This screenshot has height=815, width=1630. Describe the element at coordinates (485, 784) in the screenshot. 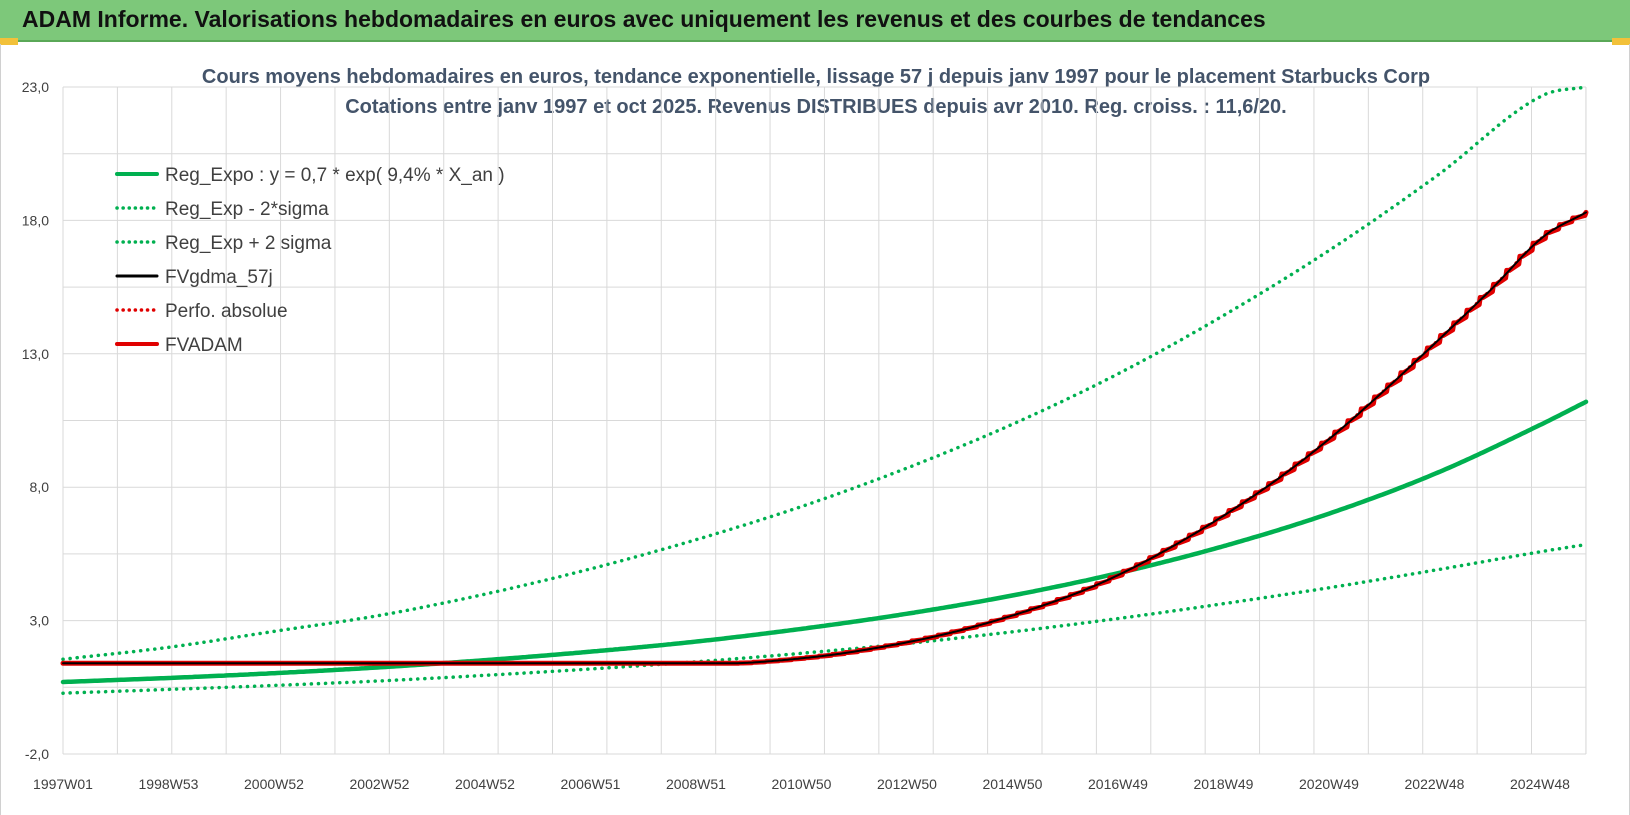

I see `x-tick-label: 2004W52` at that location.